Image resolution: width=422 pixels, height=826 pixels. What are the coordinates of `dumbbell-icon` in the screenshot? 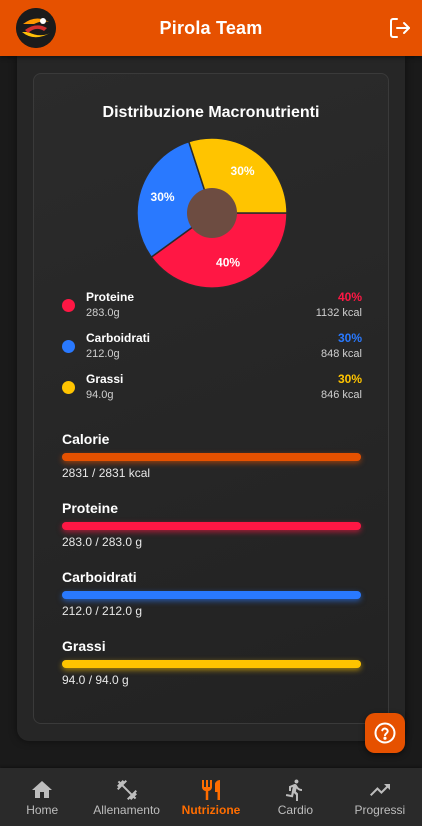 It's located at (126, 790).